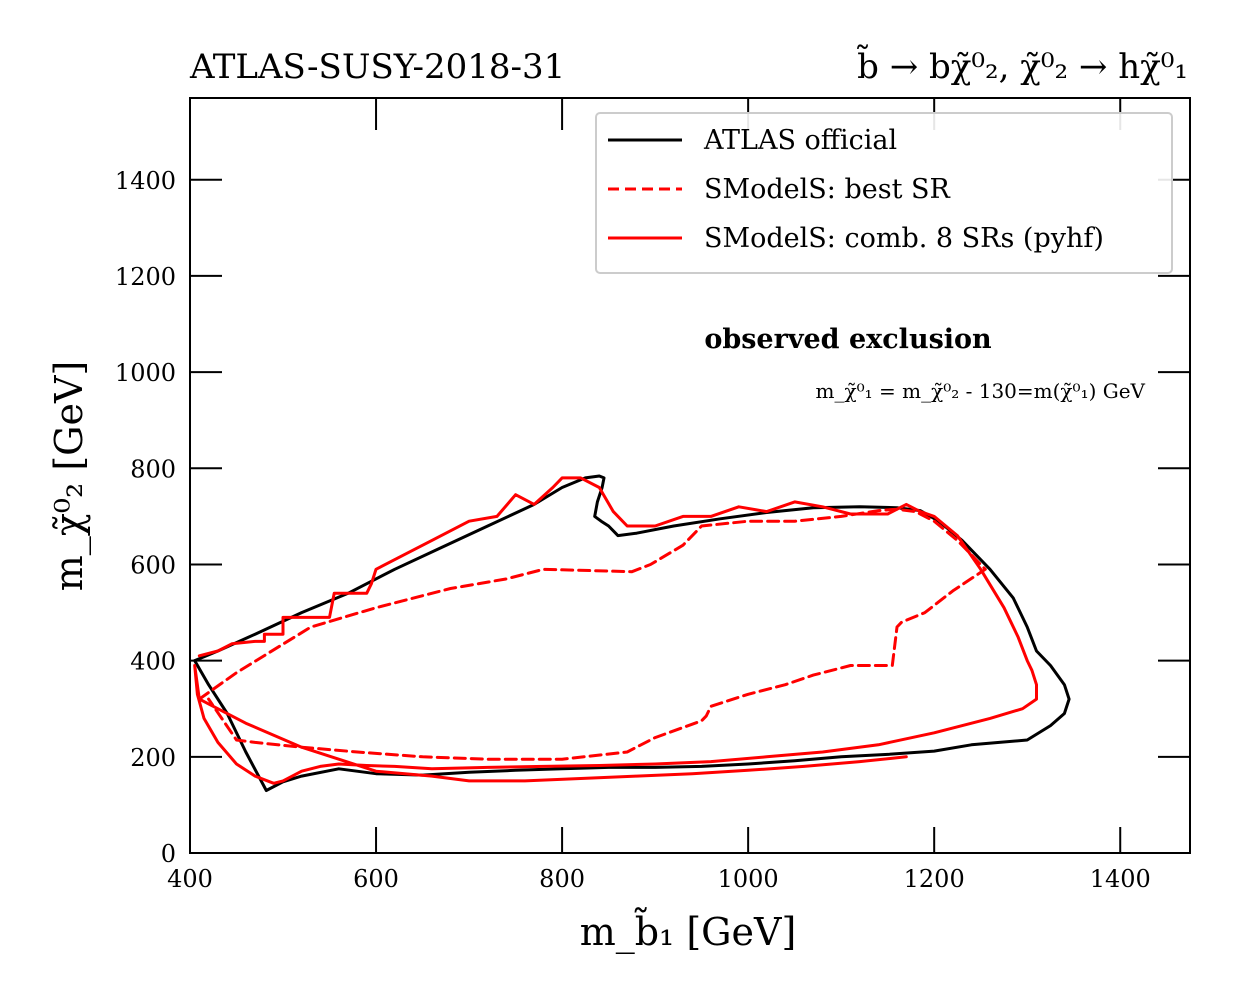 This screenshot has height=1000, width=1250. Describe the element at coordinates (562, 879) in the screenshot. I see `x-tick-label: 800` at that location.